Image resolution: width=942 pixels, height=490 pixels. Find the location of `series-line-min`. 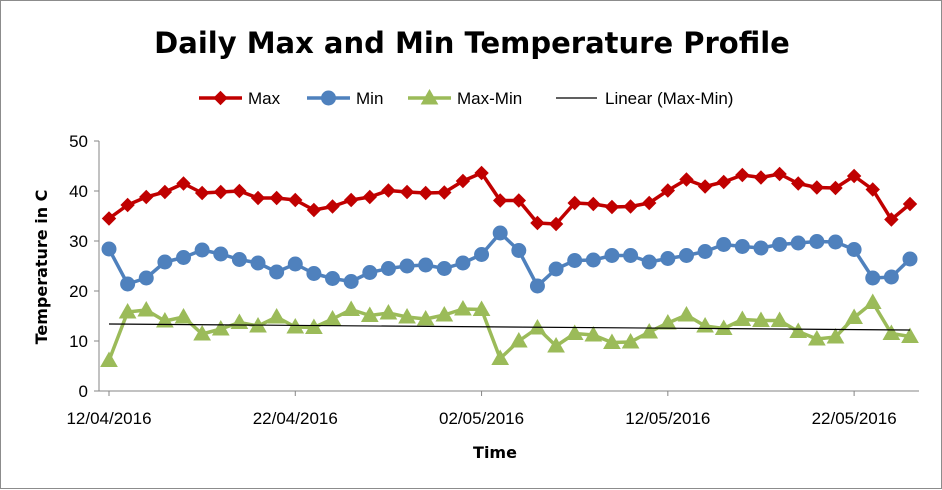

series-line-min is located at coordinates (509, 259).